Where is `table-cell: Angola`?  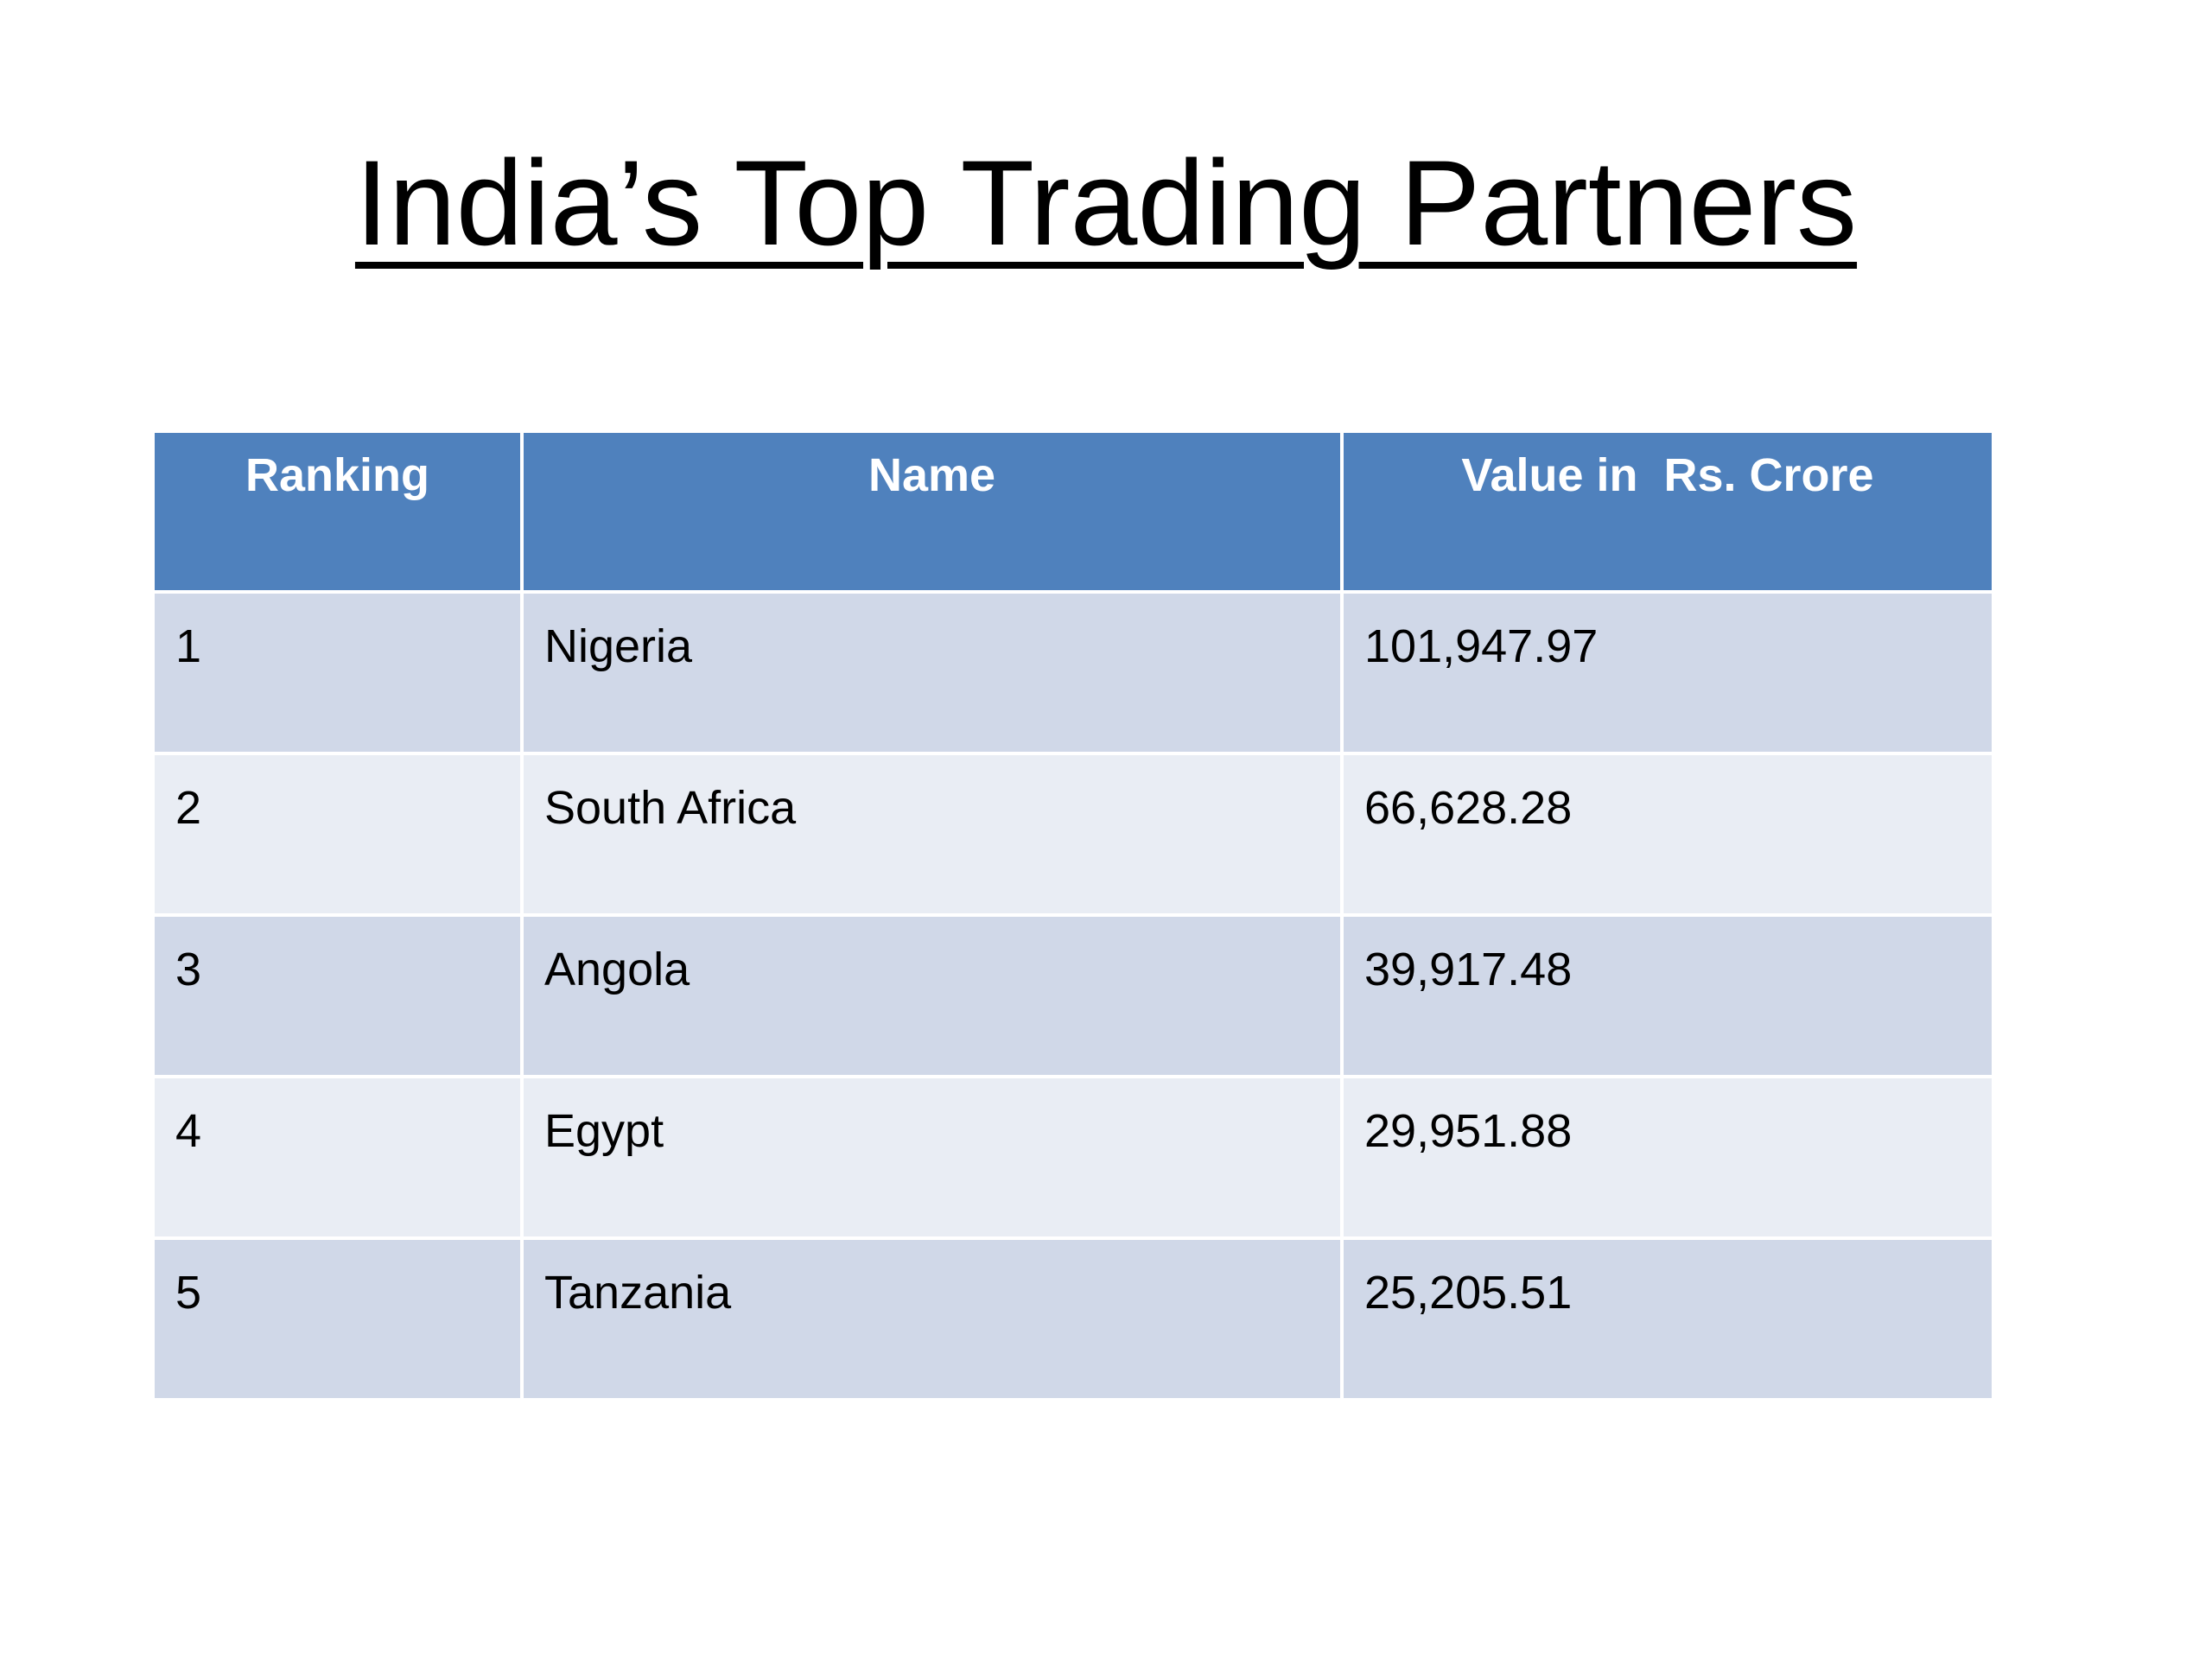
table-cell: Angola is located at coordinates (932, 995).